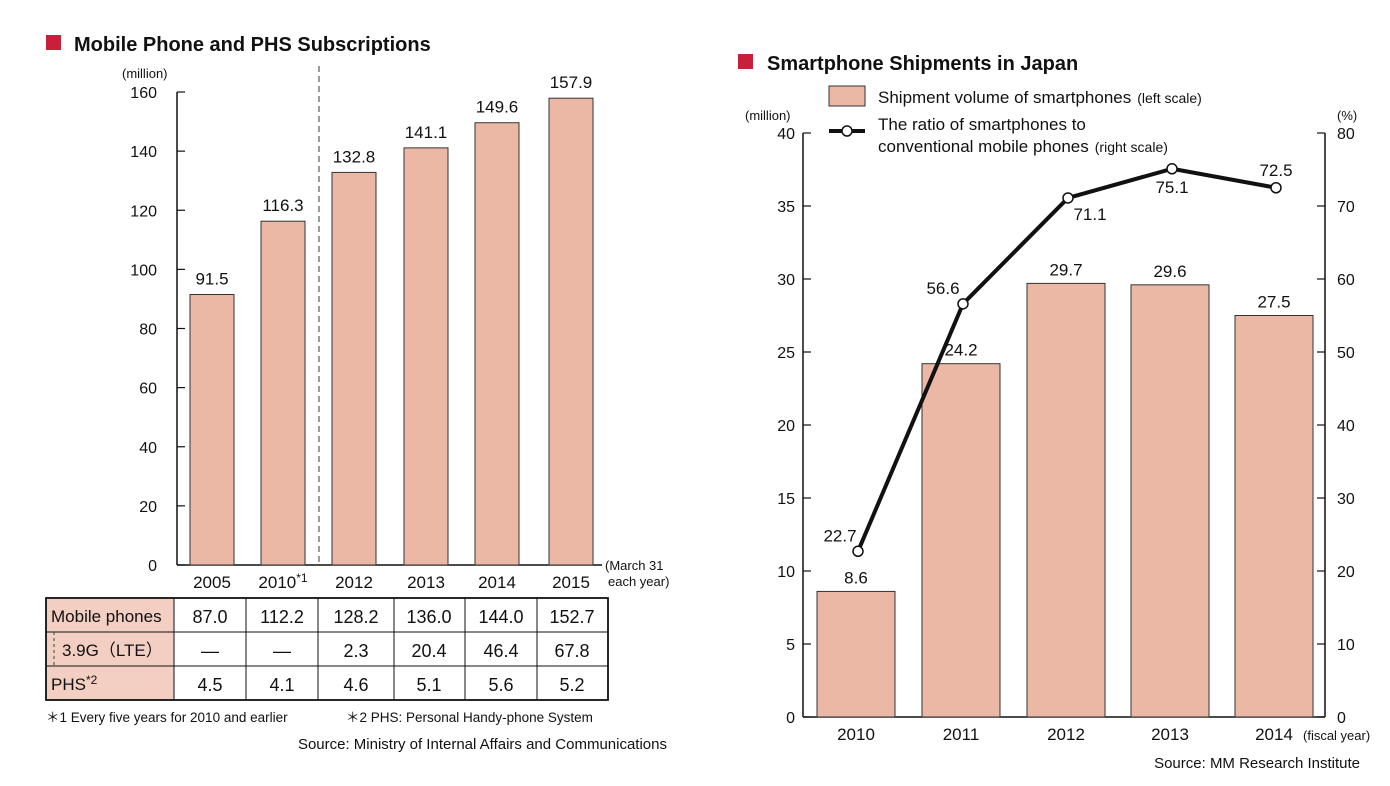 The image size is (1390, 786). What do you see at coordinates (209, 617) in the screenshot?
I see `table-cell: 87.0` at bounding box center [209, 617].